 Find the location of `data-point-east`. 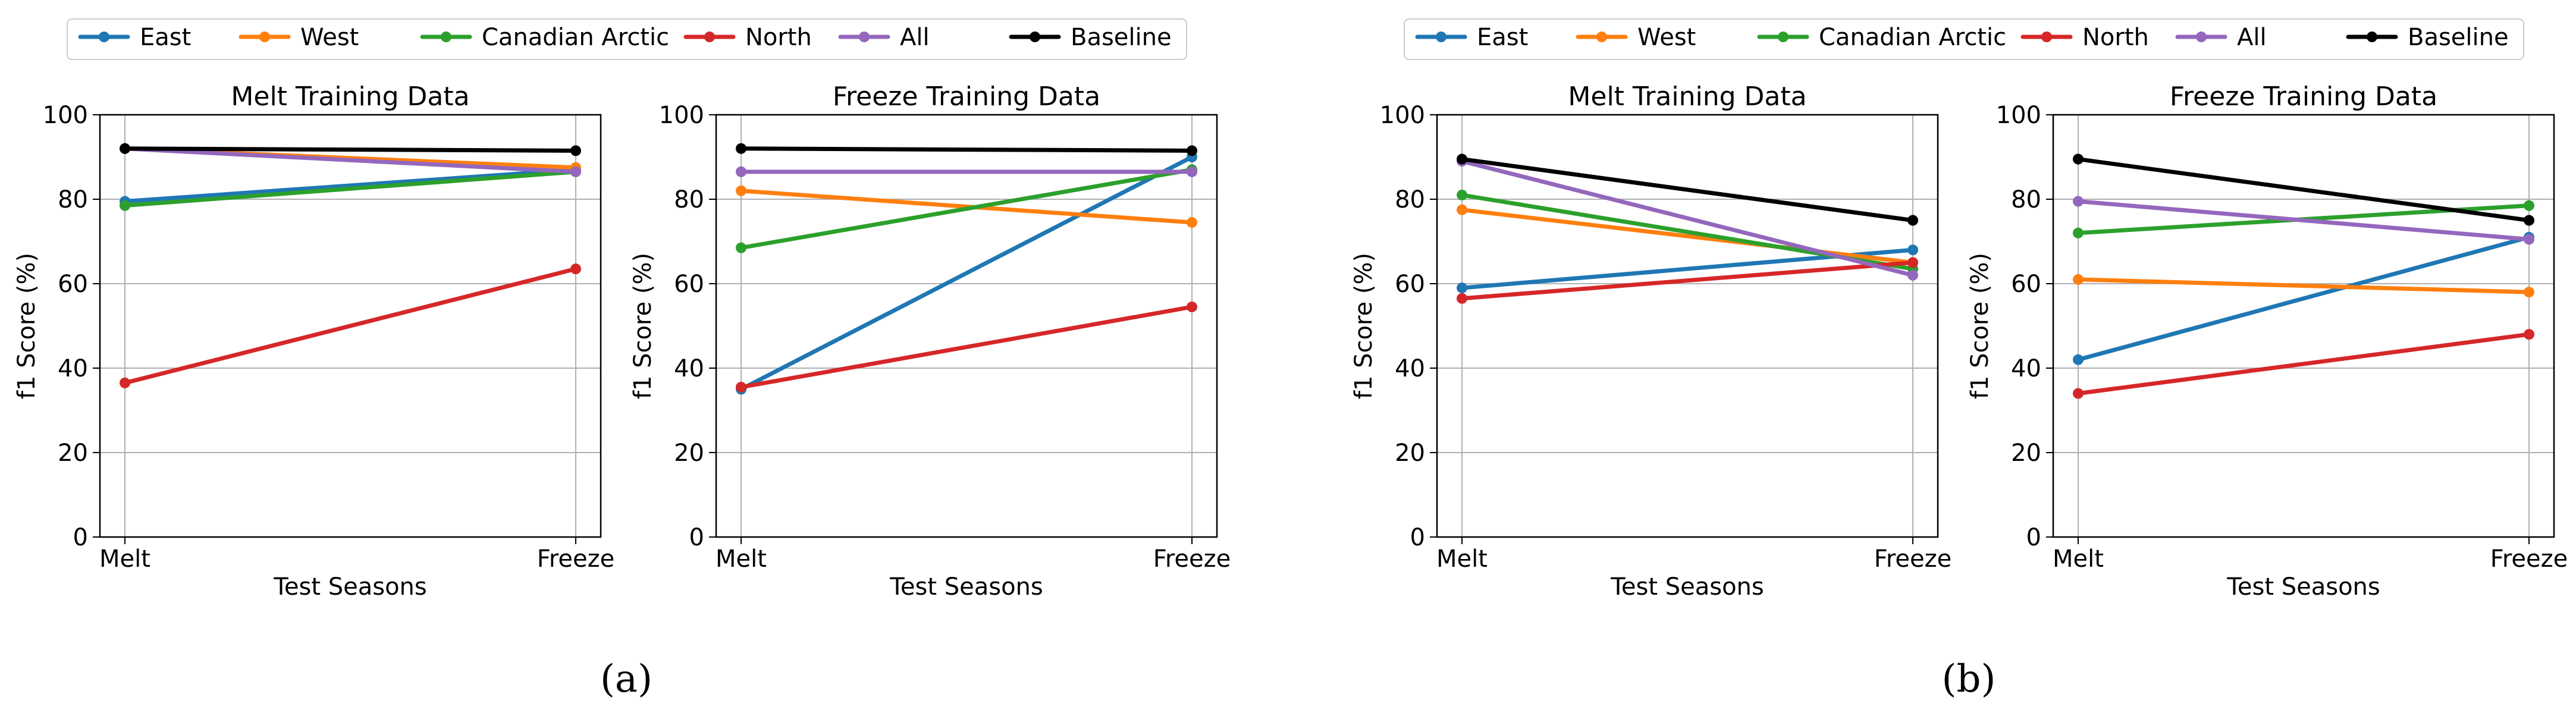

data-point-east is located at coordinates (2078, 359).